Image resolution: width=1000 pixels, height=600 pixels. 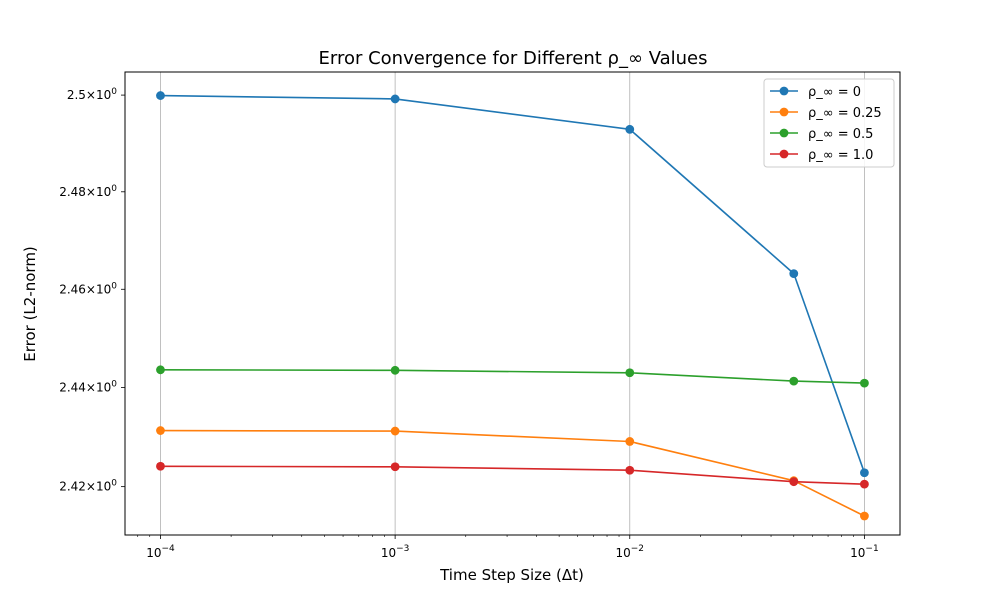 I want to click on legend: ρ_∞ = 0 ρ_∞ = 0.25 ρ_∞ = 0.5 ρ_∞ = 1.0, so click(x=829, y=123).